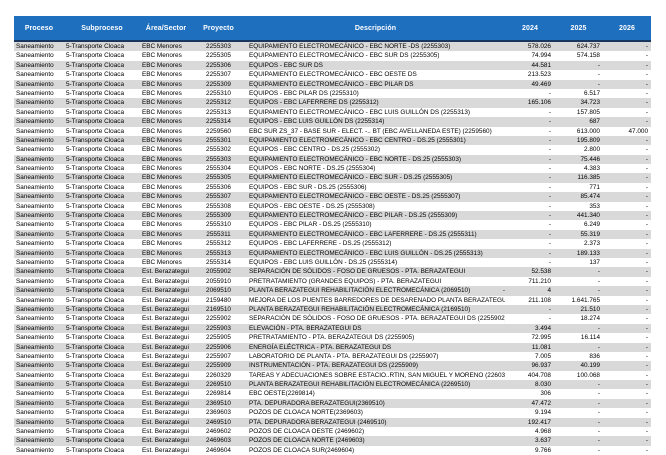 The image size is (666, 455). I want to click on cell-descripcion: EQUIPOS - EBC CENTRO - DS.25 (2555302), so click(375, 149).